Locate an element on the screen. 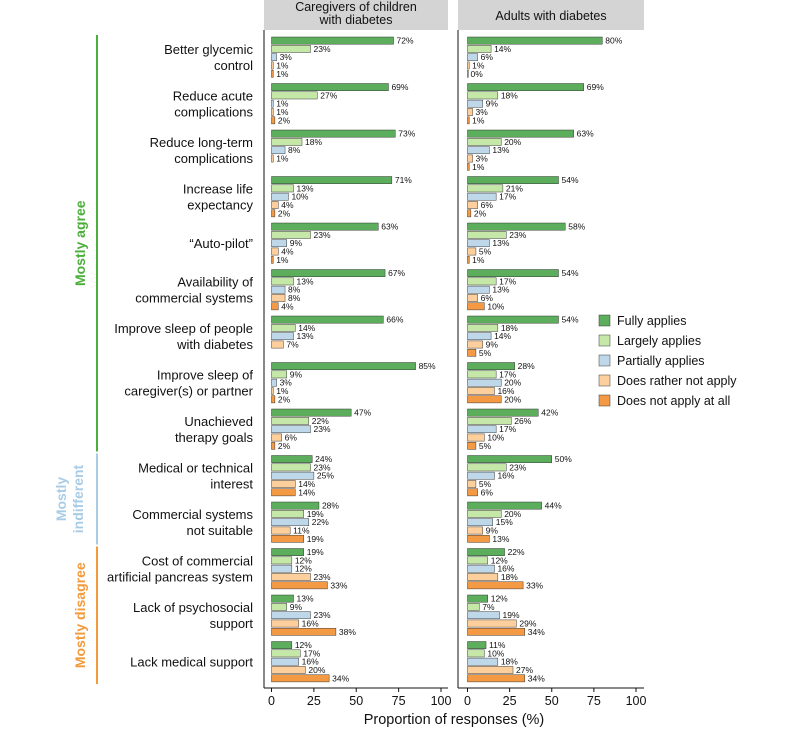  legend-label: Fully applies is located at coordinates (651, 321).